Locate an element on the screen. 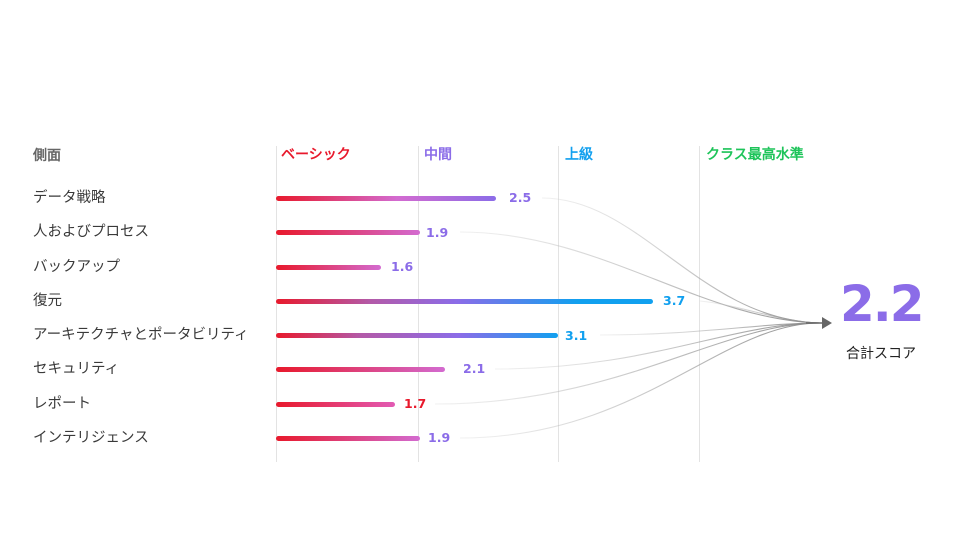 This screenshot has height=558, width=978. total-score-label: 合計スコア is located at coordinates (881, 354).